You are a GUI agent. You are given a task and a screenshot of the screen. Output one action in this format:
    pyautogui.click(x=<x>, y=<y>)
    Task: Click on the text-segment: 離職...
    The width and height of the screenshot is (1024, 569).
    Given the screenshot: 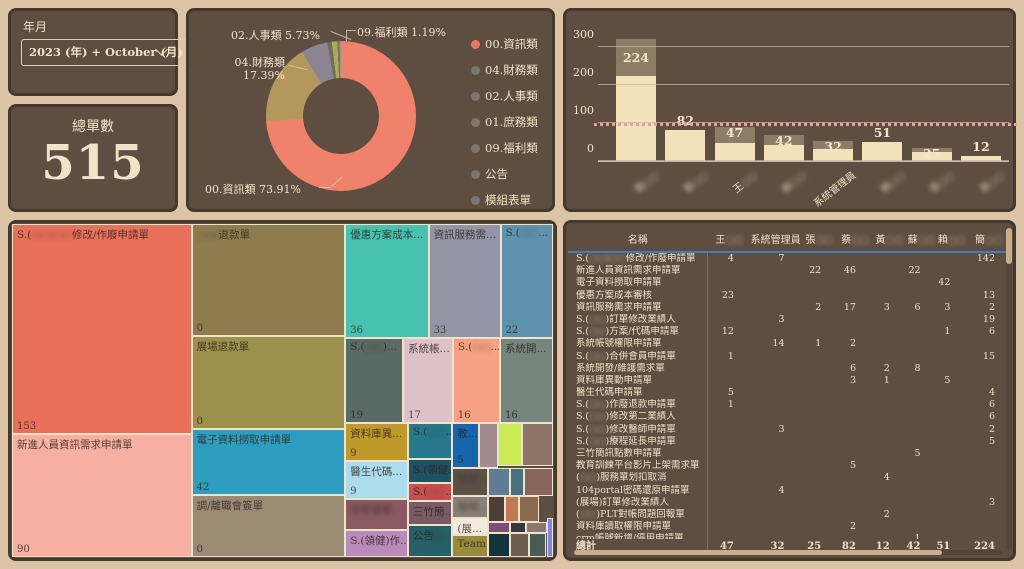 What is the action you would take?
    pyautogui.click(x=472, y=506)
    